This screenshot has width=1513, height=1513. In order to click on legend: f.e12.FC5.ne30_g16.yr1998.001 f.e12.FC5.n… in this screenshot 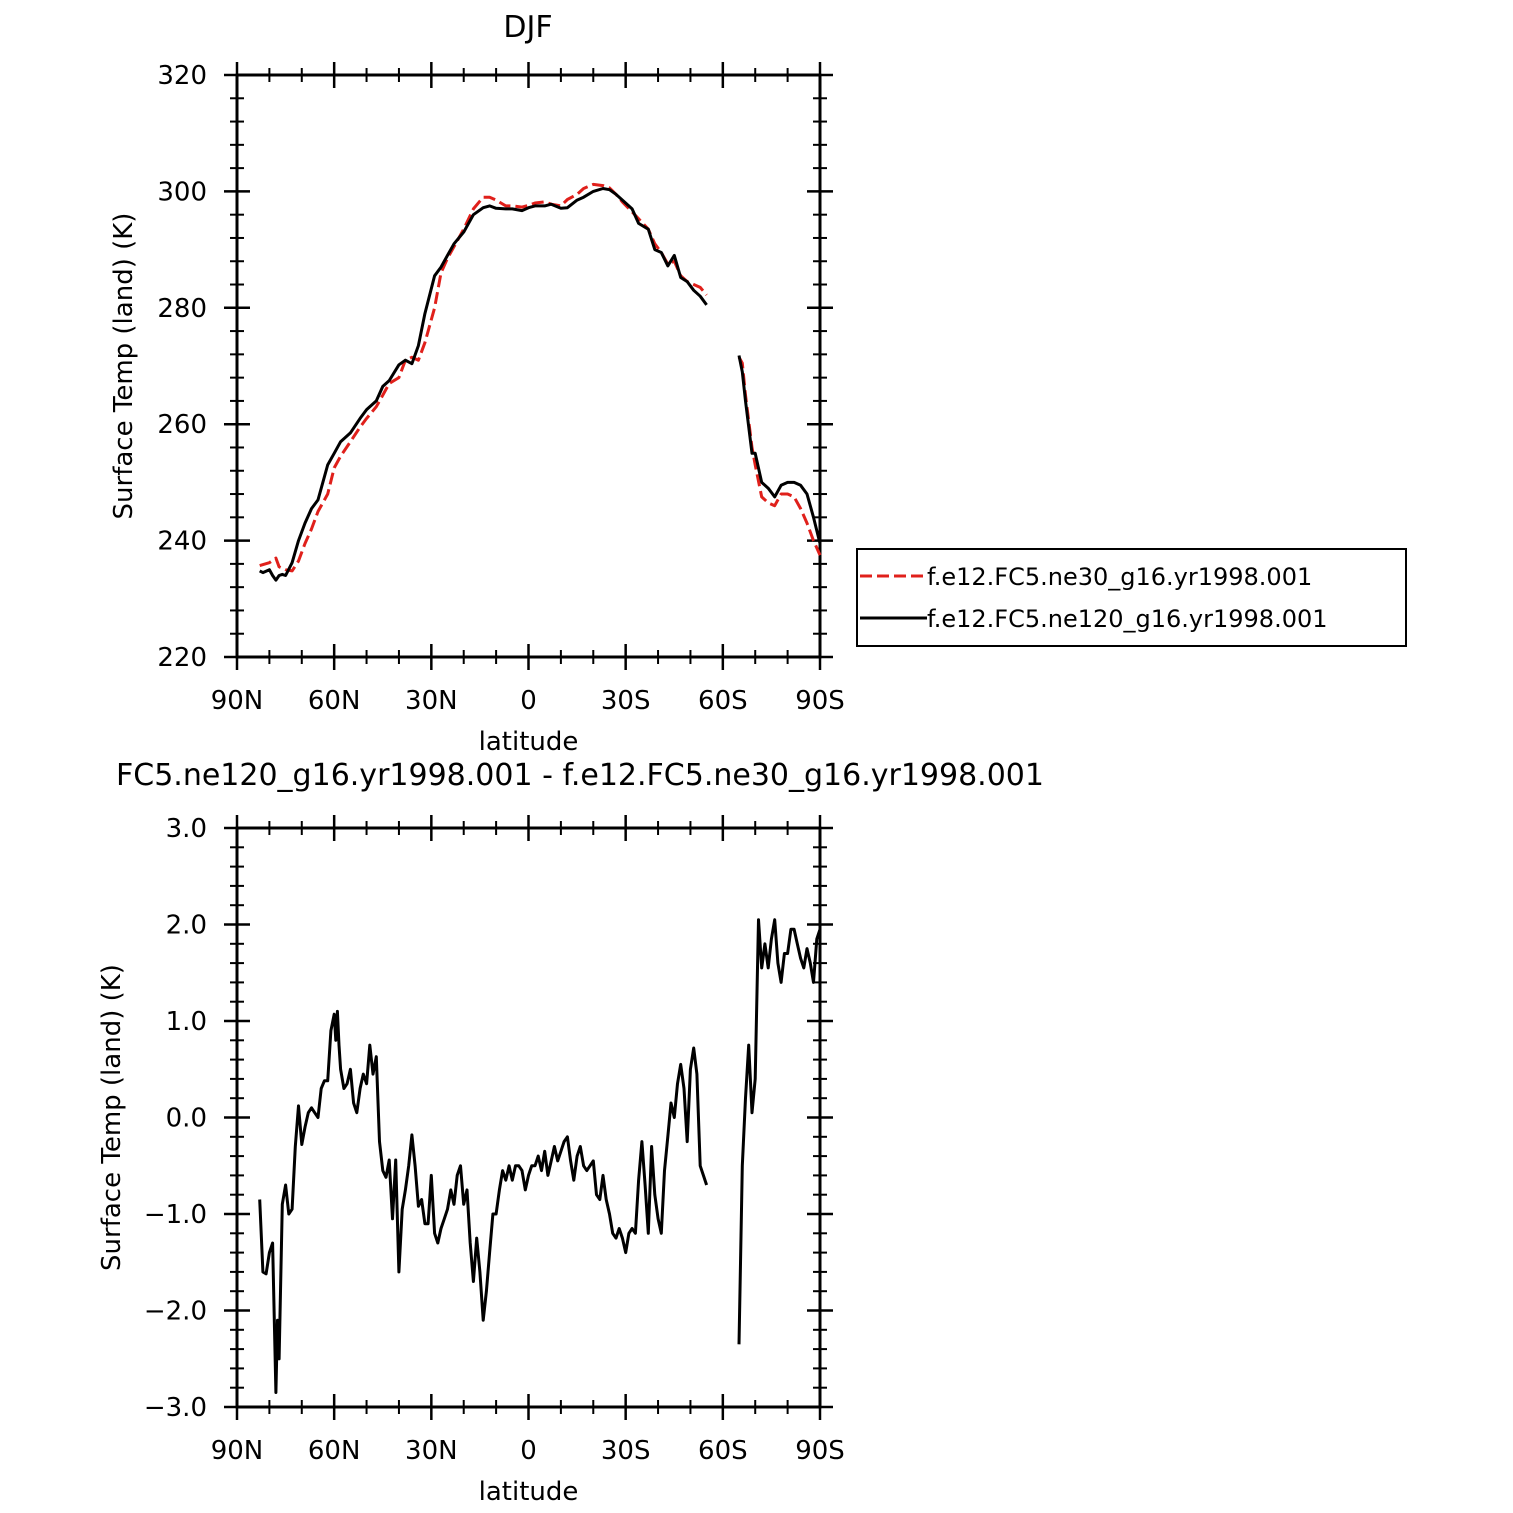, I will do `click(1131, 597)`.